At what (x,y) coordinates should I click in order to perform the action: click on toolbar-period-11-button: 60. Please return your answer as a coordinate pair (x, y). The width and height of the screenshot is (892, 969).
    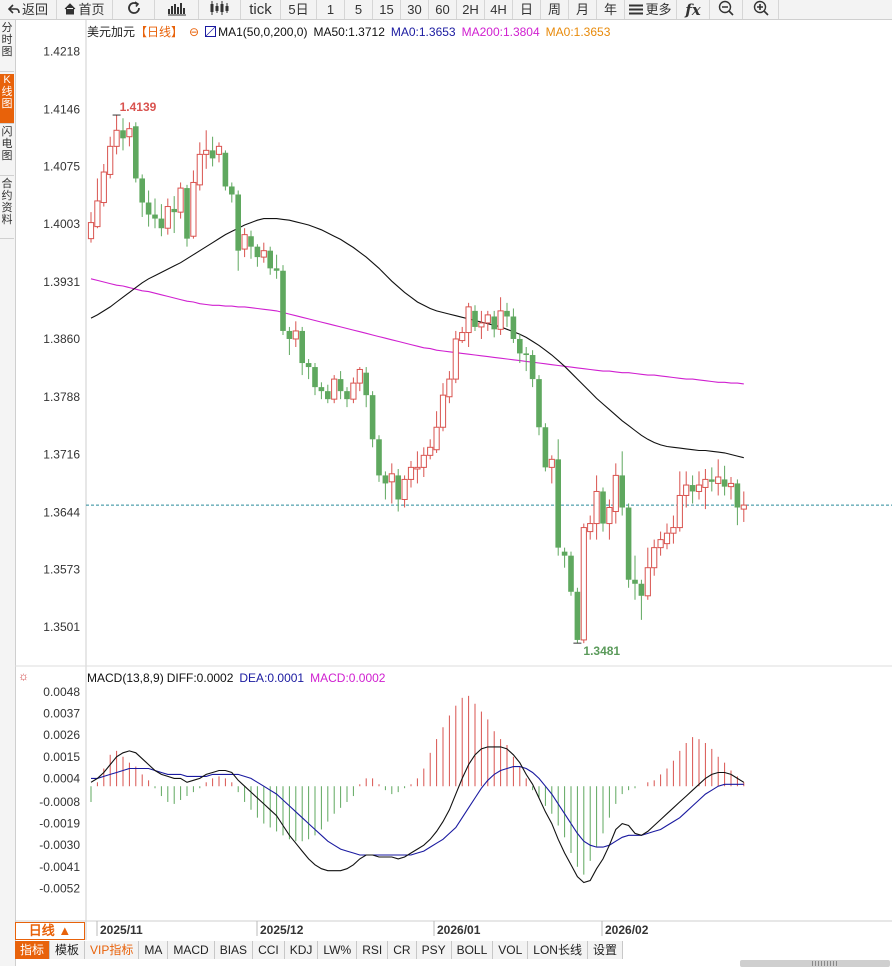
    Looking at the image, I should click on (443, 9).